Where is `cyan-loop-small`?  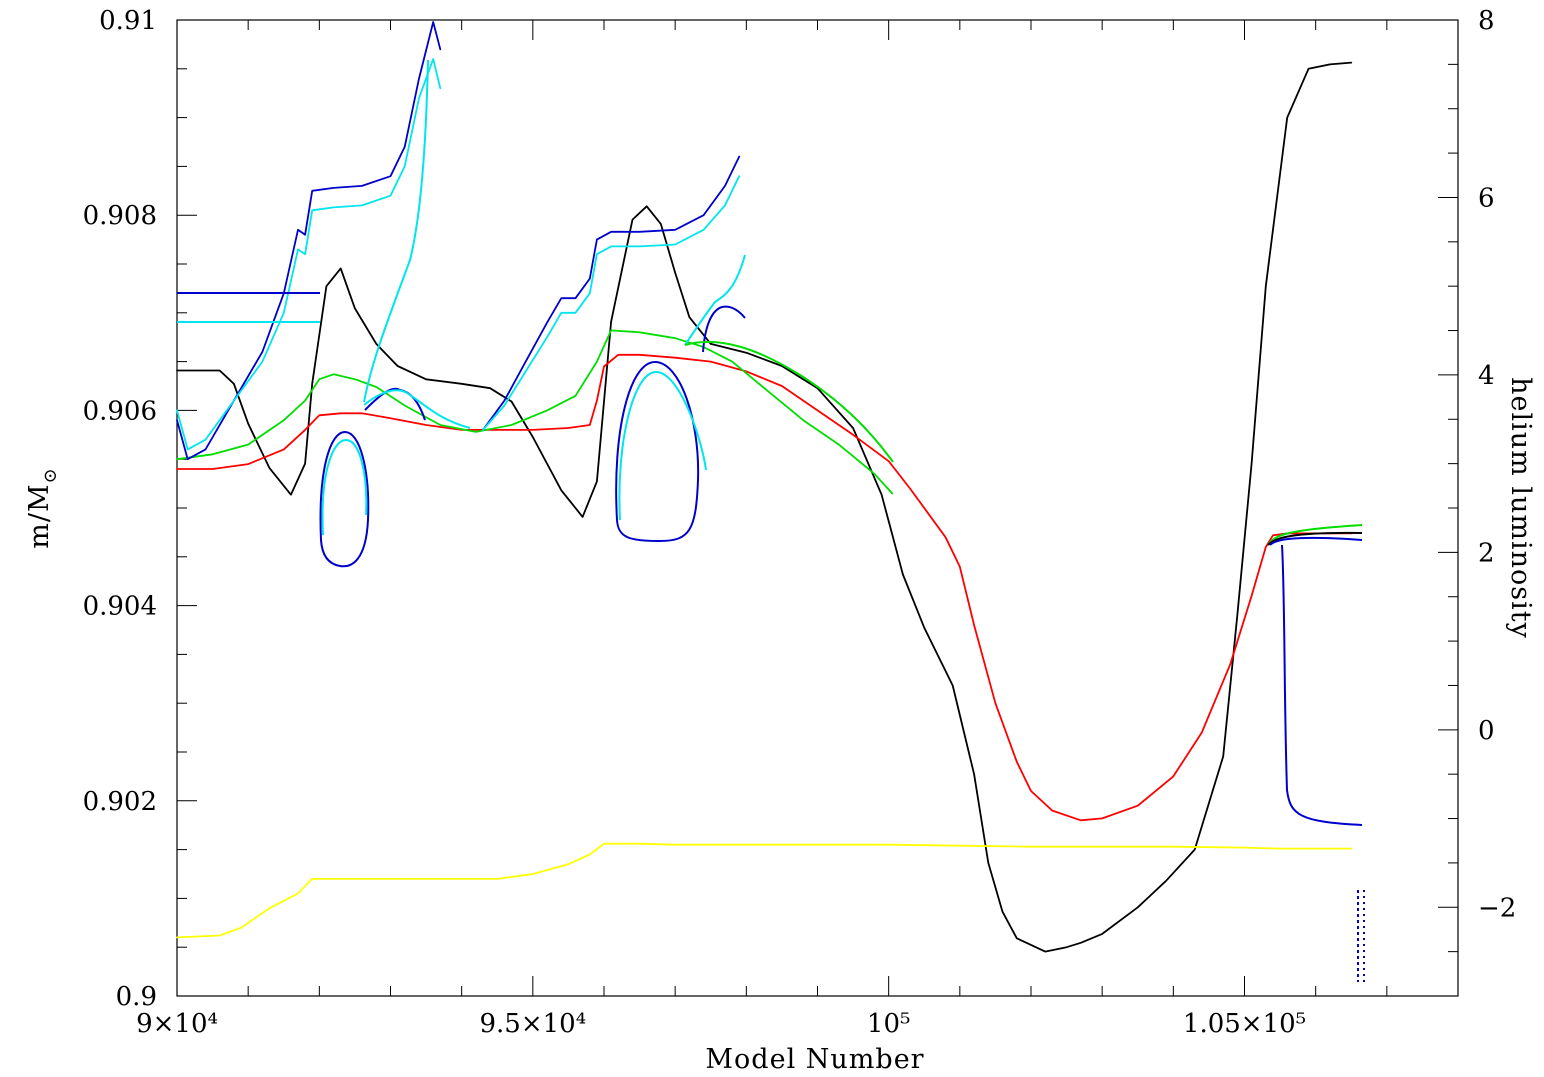
cyan-loop-small is located at coordinates (344, 487).